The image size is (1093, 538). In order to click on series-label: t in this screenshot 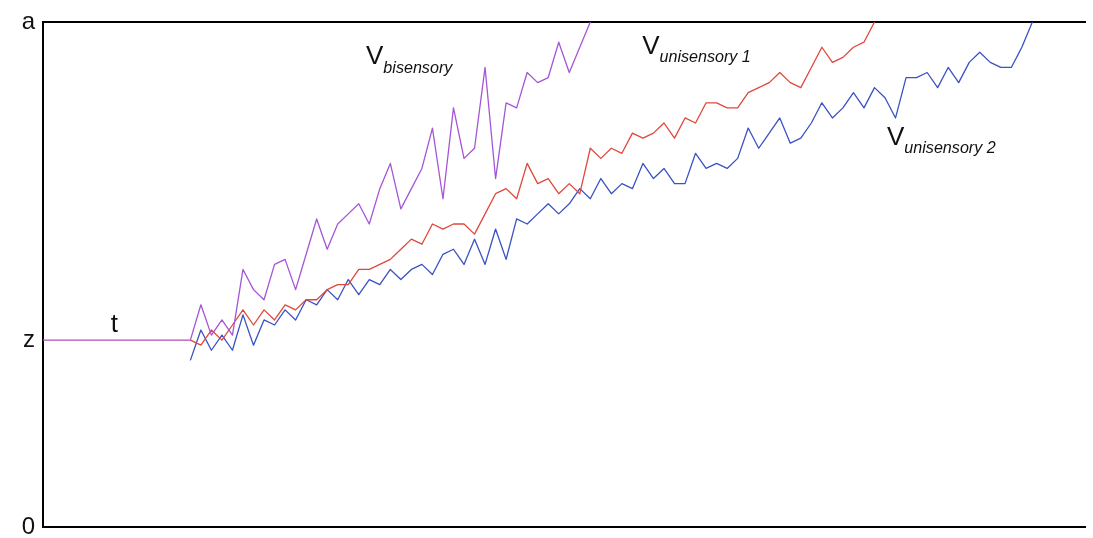, I will do `click(114, 322)`.